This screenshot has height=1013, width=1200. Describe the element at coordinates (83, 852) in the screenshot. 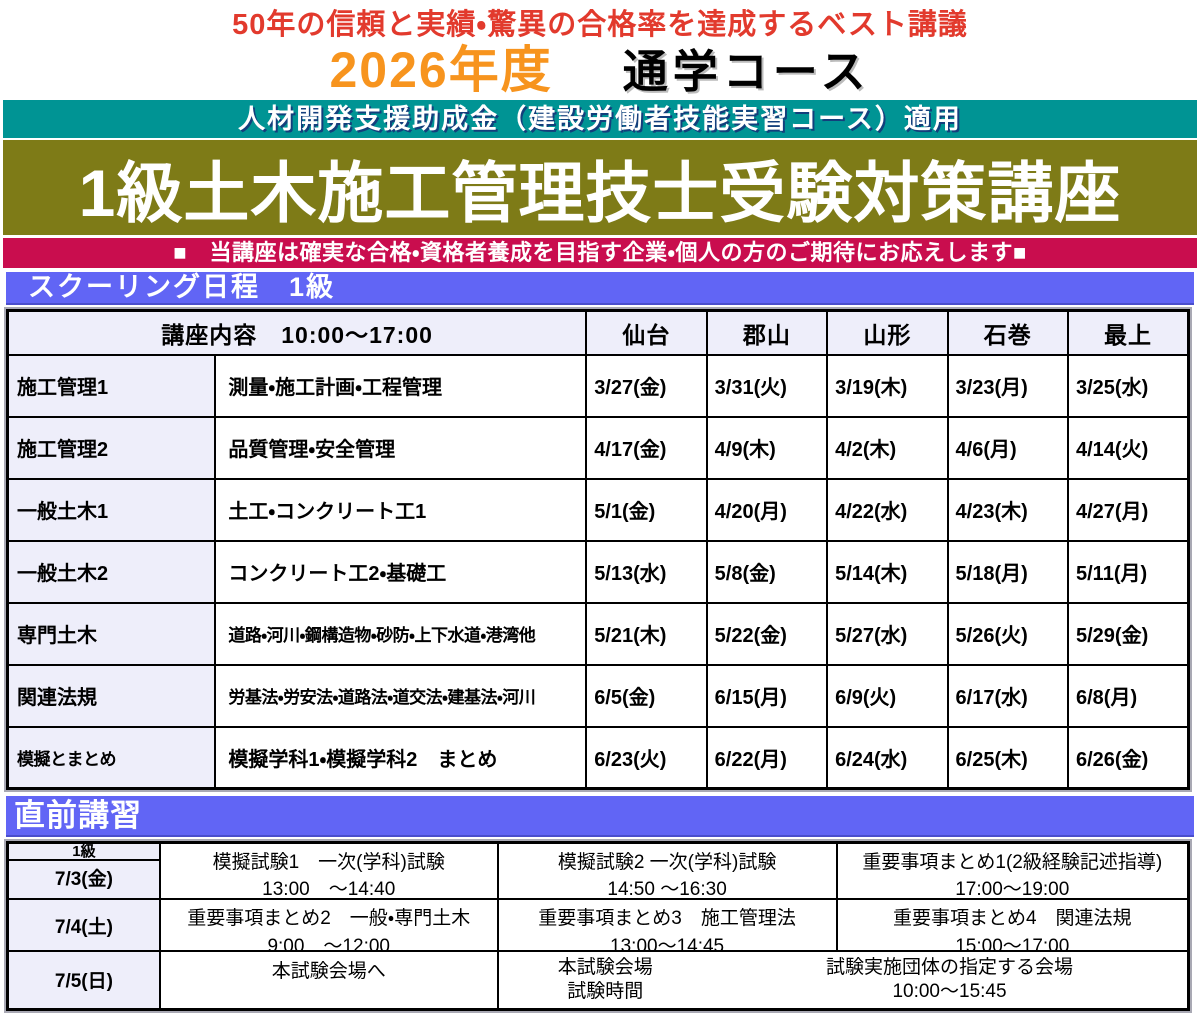

I see `grade-label: 1級` at that location.